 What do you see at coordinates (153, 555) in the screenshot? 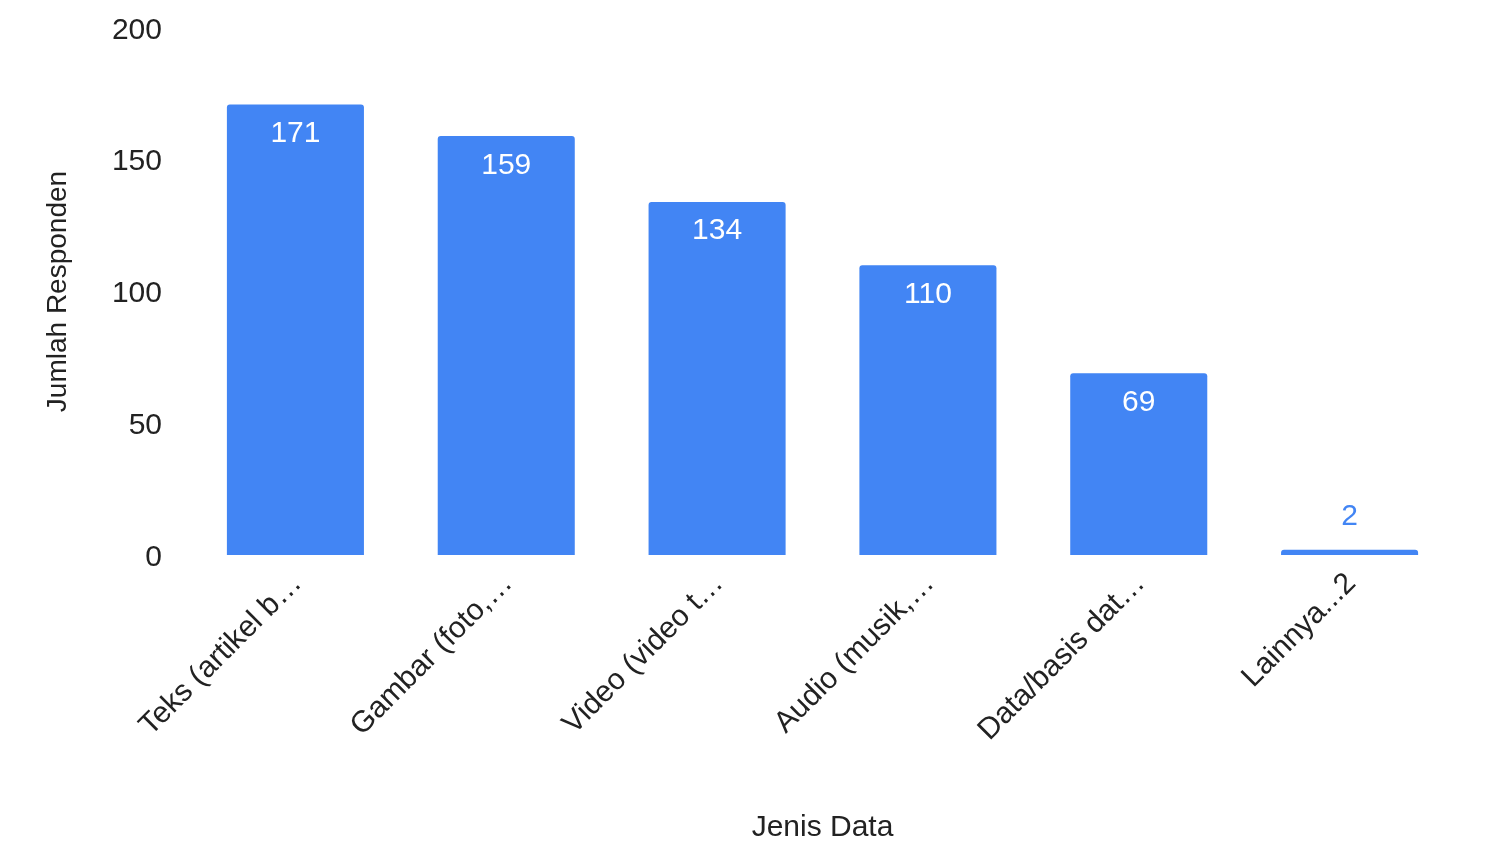
I see `y-tick-label: 0` at bounding box center [153, 555].